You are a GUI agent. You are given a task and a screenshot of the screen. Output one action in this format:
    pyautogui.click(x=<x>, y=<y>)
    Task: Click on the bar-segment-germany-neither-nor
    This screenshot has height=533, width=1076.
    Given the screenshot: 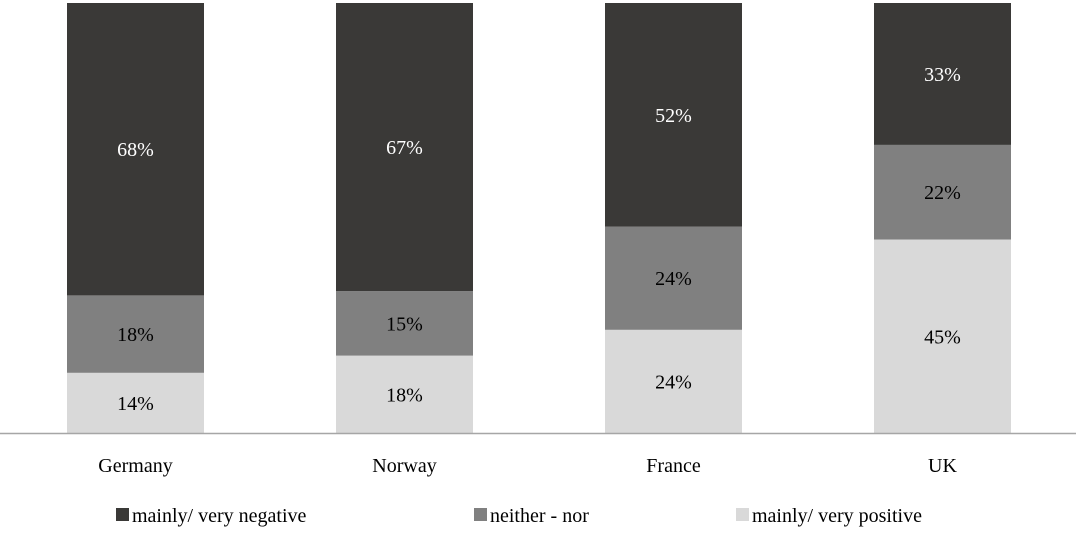 What is the action you would take?
    pyautogui.click(x=135, y=334)
    